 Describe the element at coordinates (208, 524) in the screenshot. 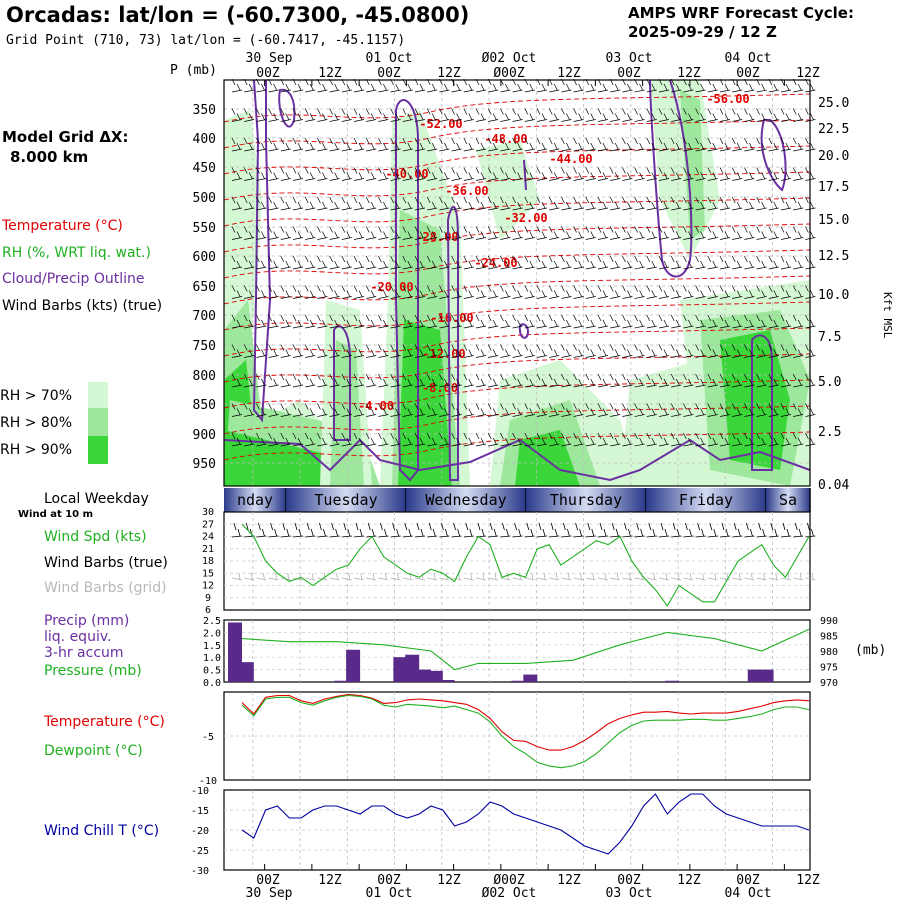

I see `wind-tick-label: 27` at that location.